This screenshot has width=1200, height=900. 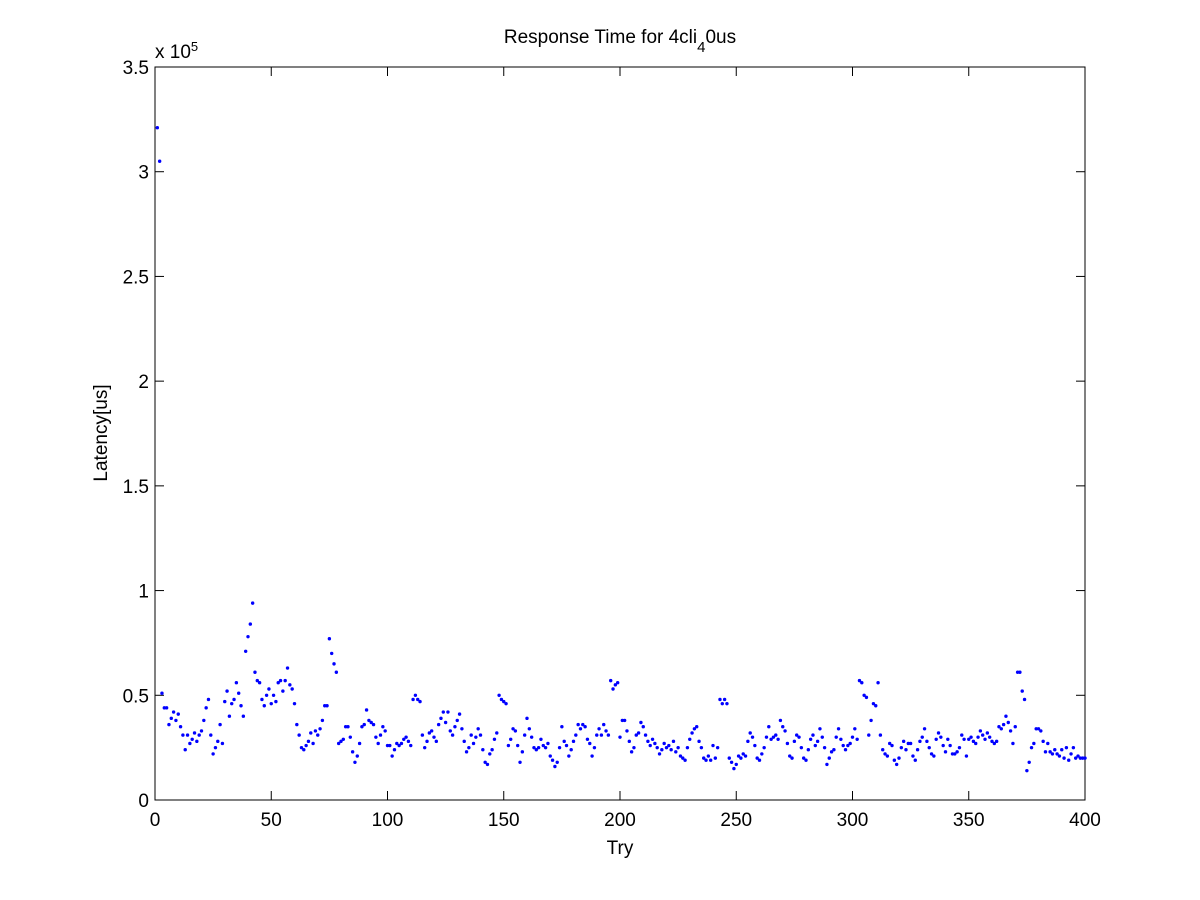 What do you see at coordinates (173, 52) in the screenshot?
I see `y-multiplier-base: x 10` at bounding box center [173, 52].